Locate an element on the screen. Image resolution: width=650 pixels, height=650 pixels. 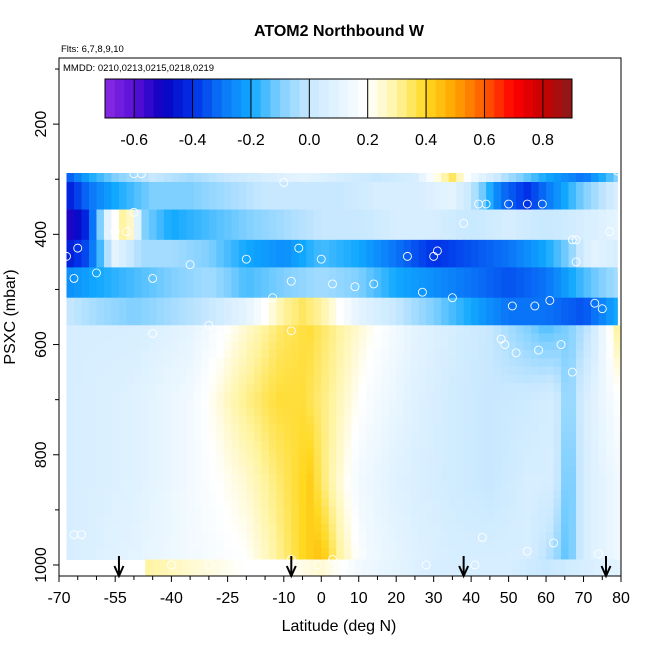
x-tick-label: 0 is located at coordinates (321, 598).